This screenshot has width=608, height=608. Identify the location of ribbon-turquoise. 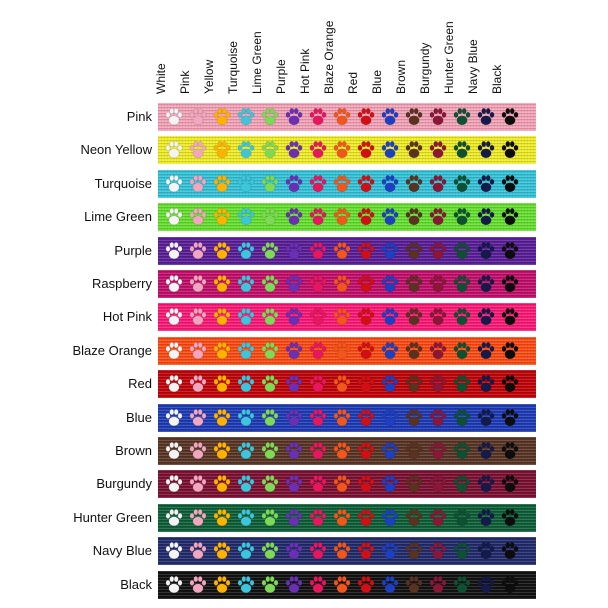
(347, 183).